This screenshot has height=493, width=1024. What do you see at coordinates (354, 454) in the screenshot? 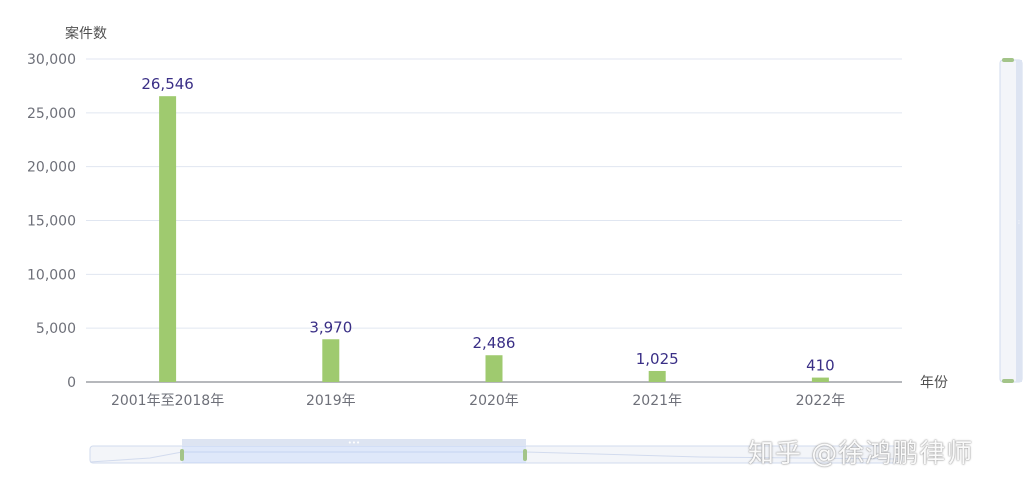
I see `zoom-slider-selection` at bounding box center [354, 454].